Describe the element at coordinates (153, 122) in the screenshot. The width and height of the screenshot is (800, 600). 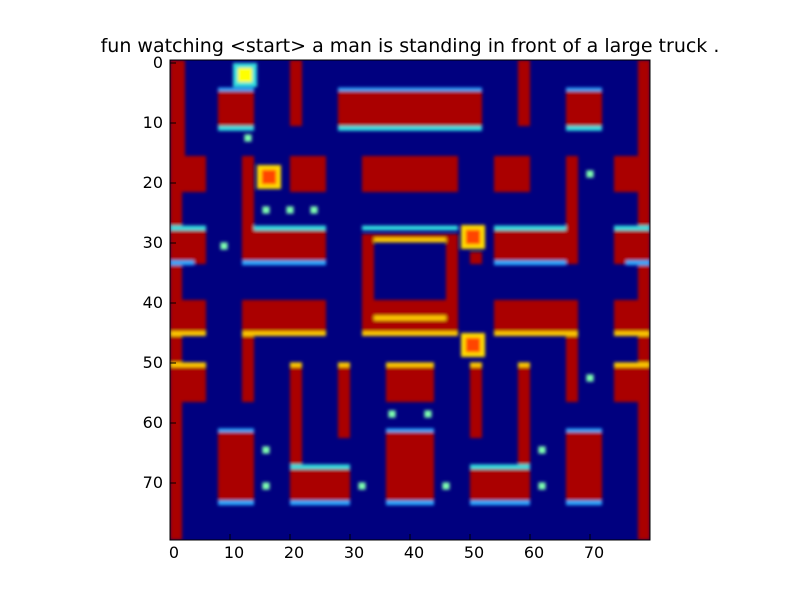
I see `y-tick-label: 10` at that location.